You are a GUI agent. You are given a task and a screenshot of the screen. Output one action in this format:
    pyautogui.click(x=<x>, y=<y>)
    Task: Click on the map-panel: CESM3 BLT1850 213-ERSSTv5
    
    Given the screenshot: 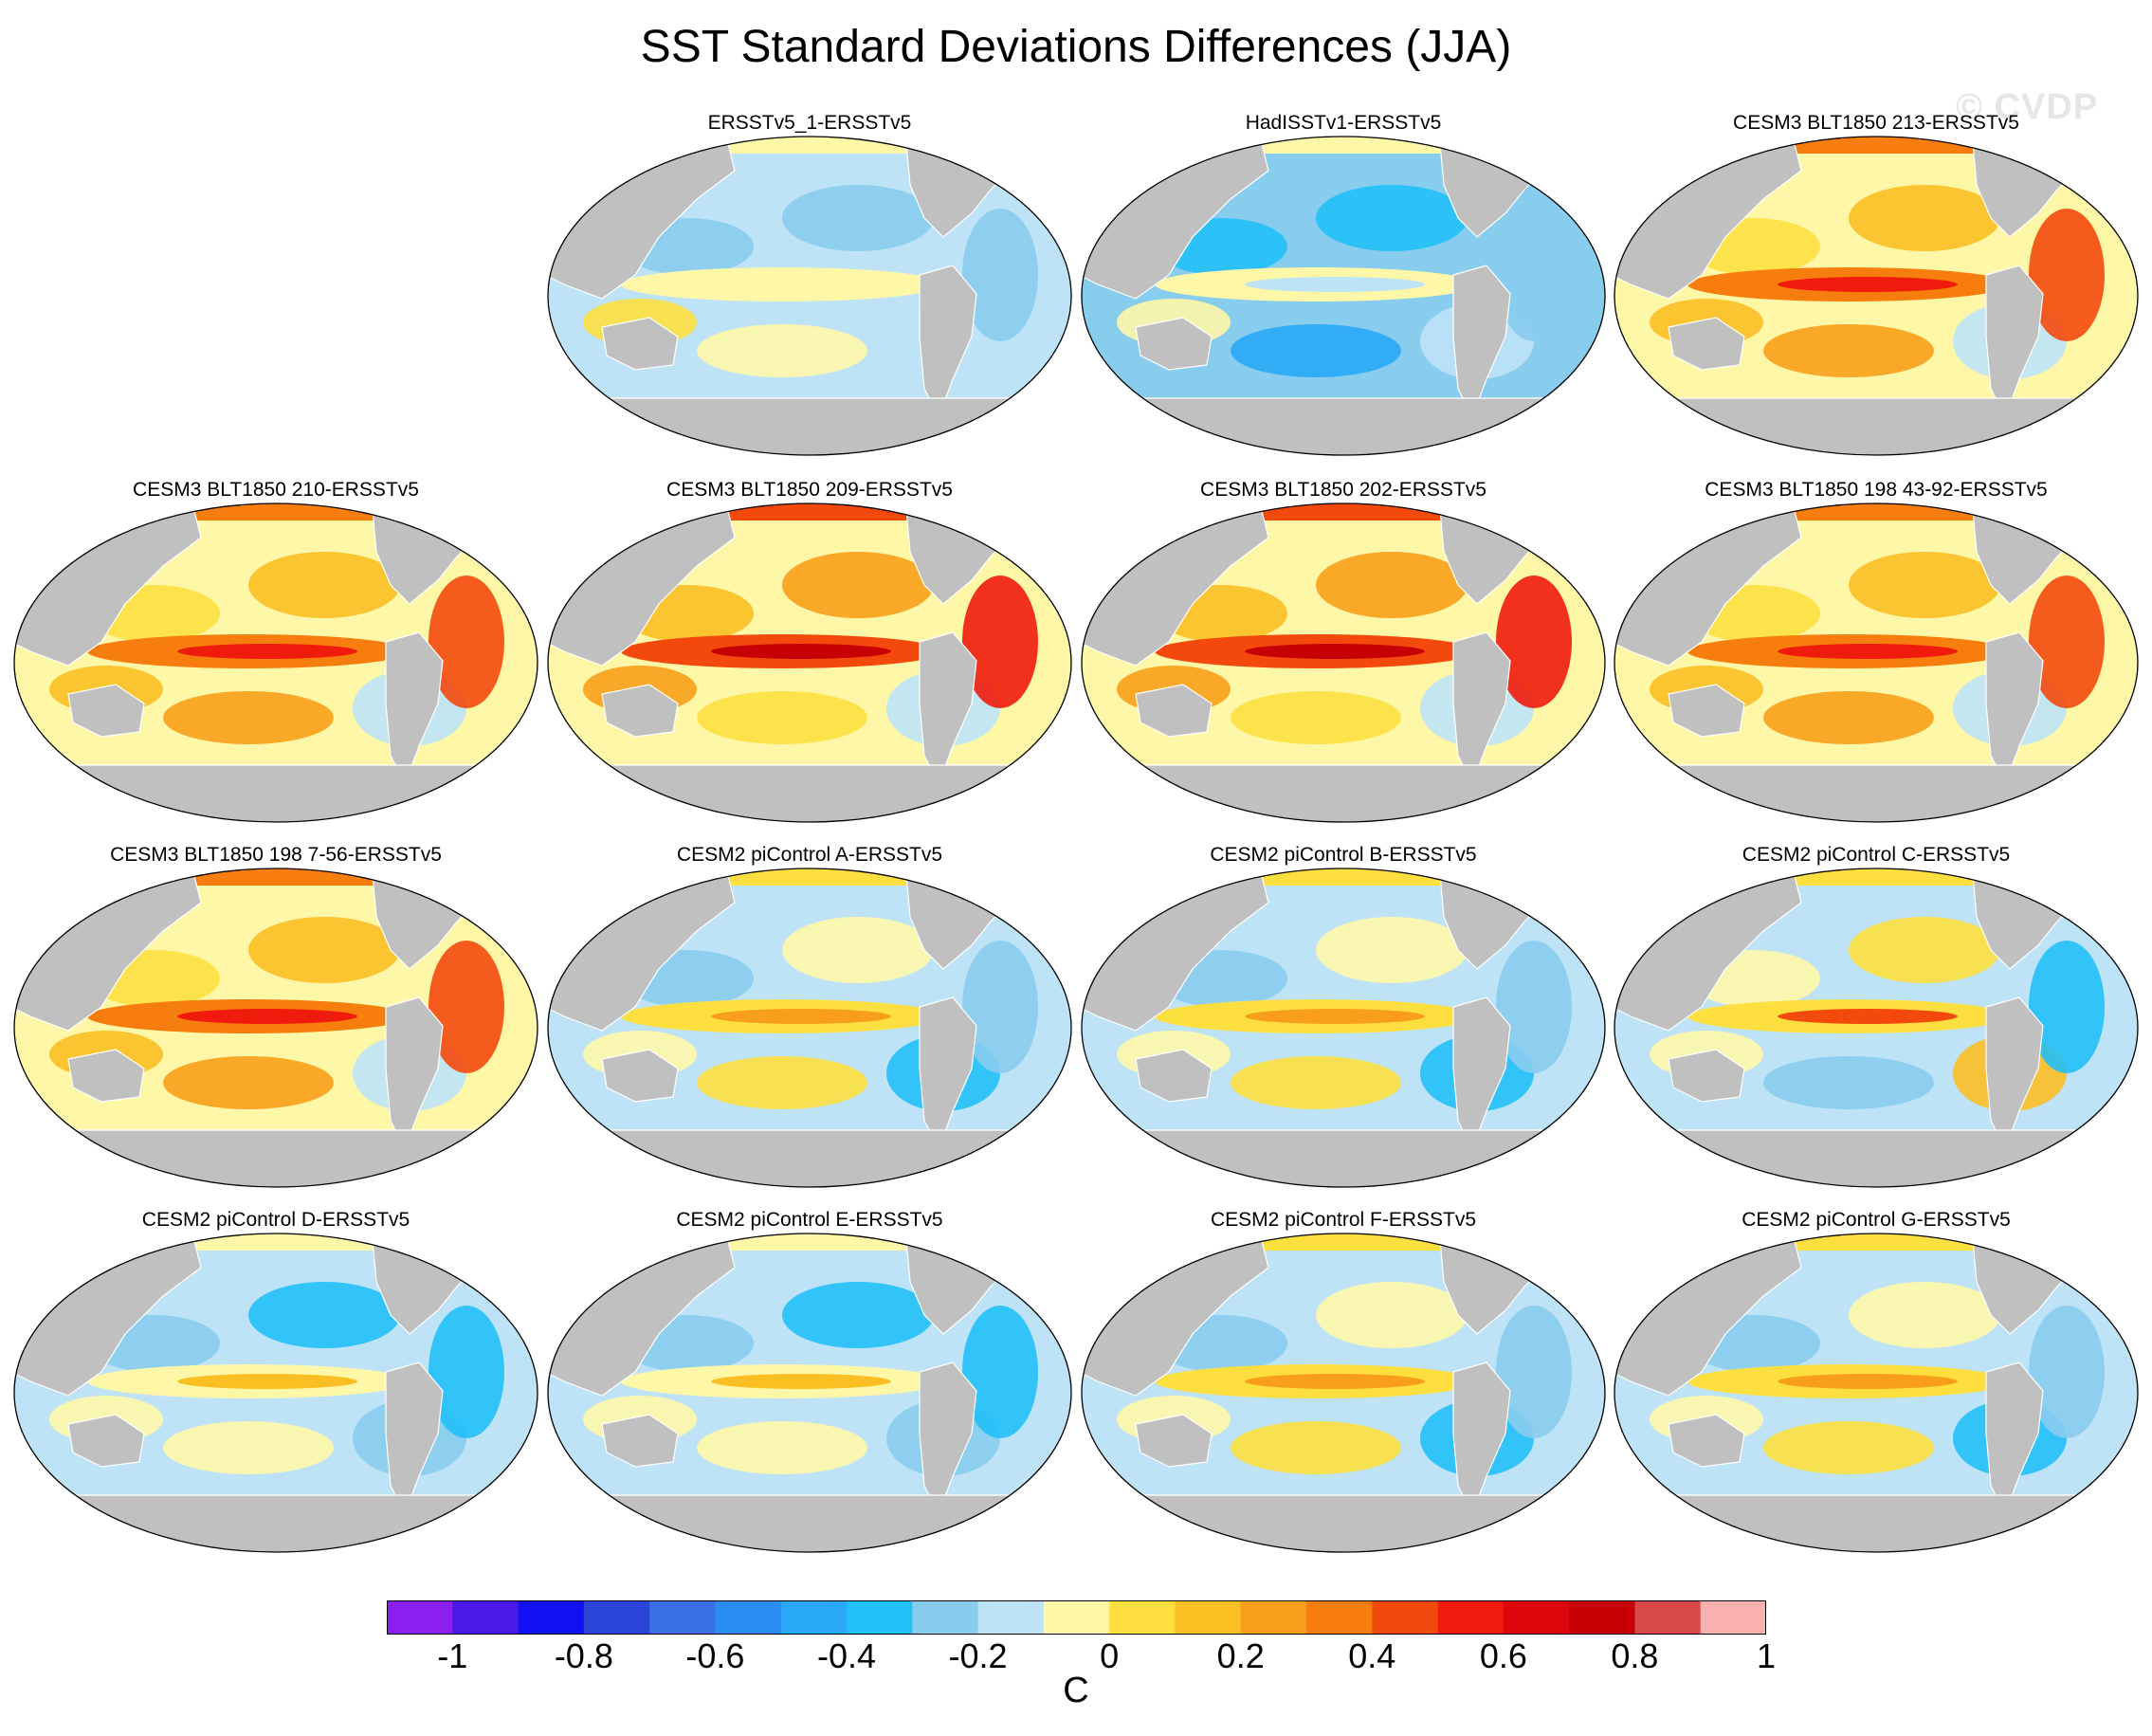 What is the action you would take?
    pyautogui.click(x=1877, y=292)
    